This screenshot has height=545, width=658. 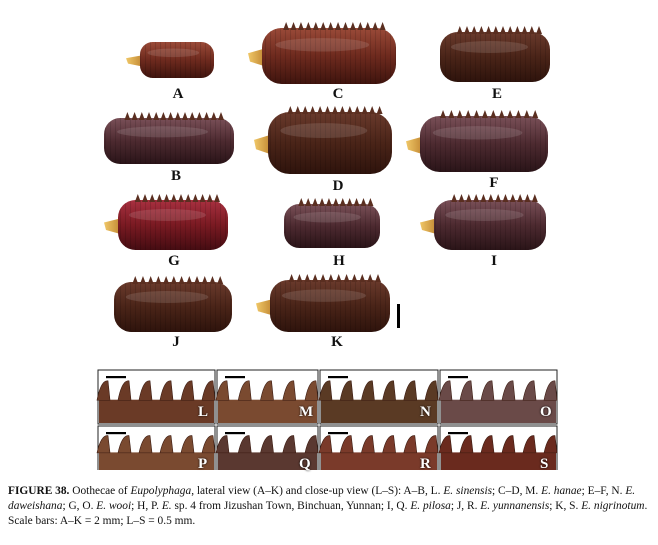 I want to click on caption-text: ; H, P., so click(x=146, y=506).